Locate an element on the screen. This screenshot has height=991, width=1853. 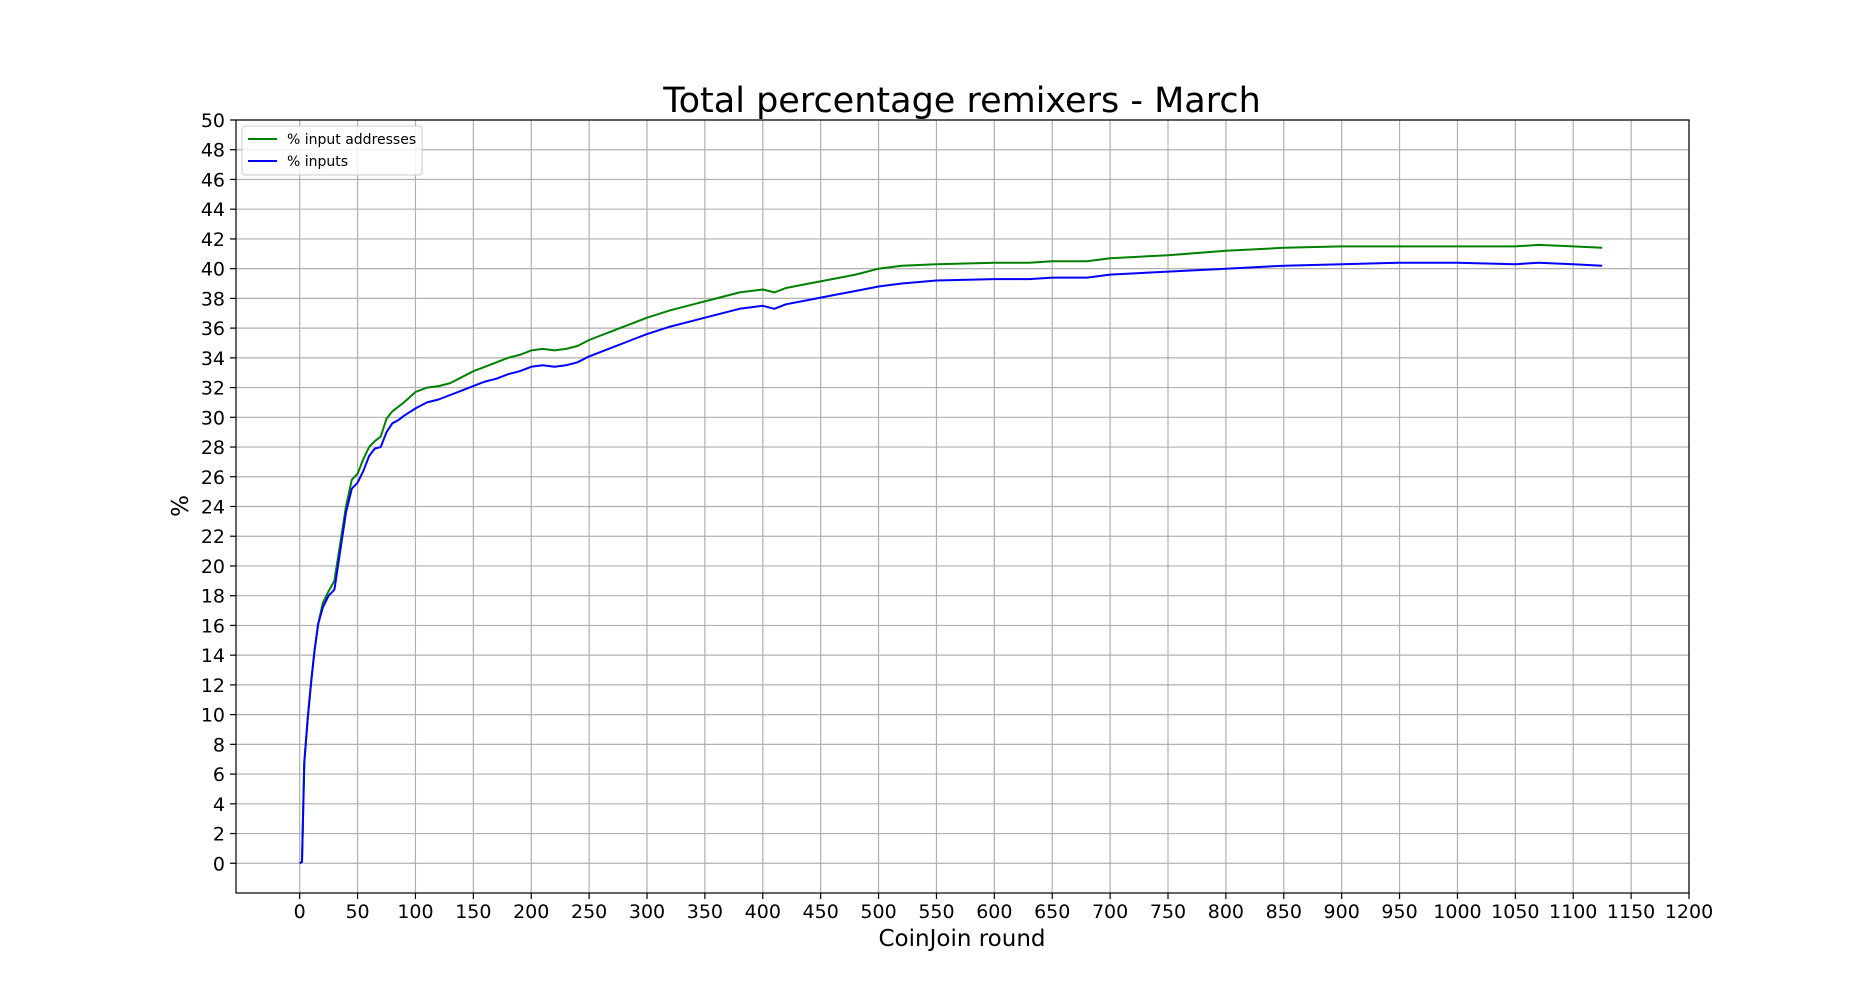
x-tick-label: 650 is located at coordinates (1052, 912).